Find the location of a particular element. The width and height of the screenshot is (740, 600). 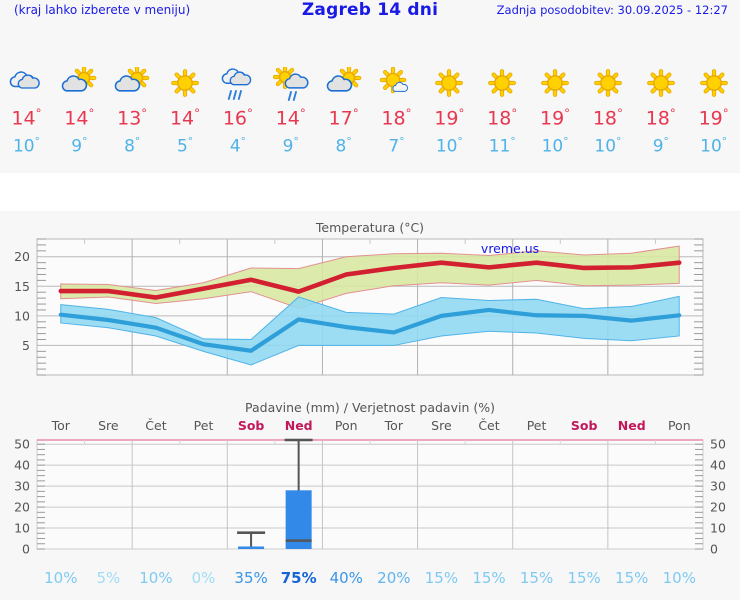

sun-rain-icon is located at coordinates (291, 82).